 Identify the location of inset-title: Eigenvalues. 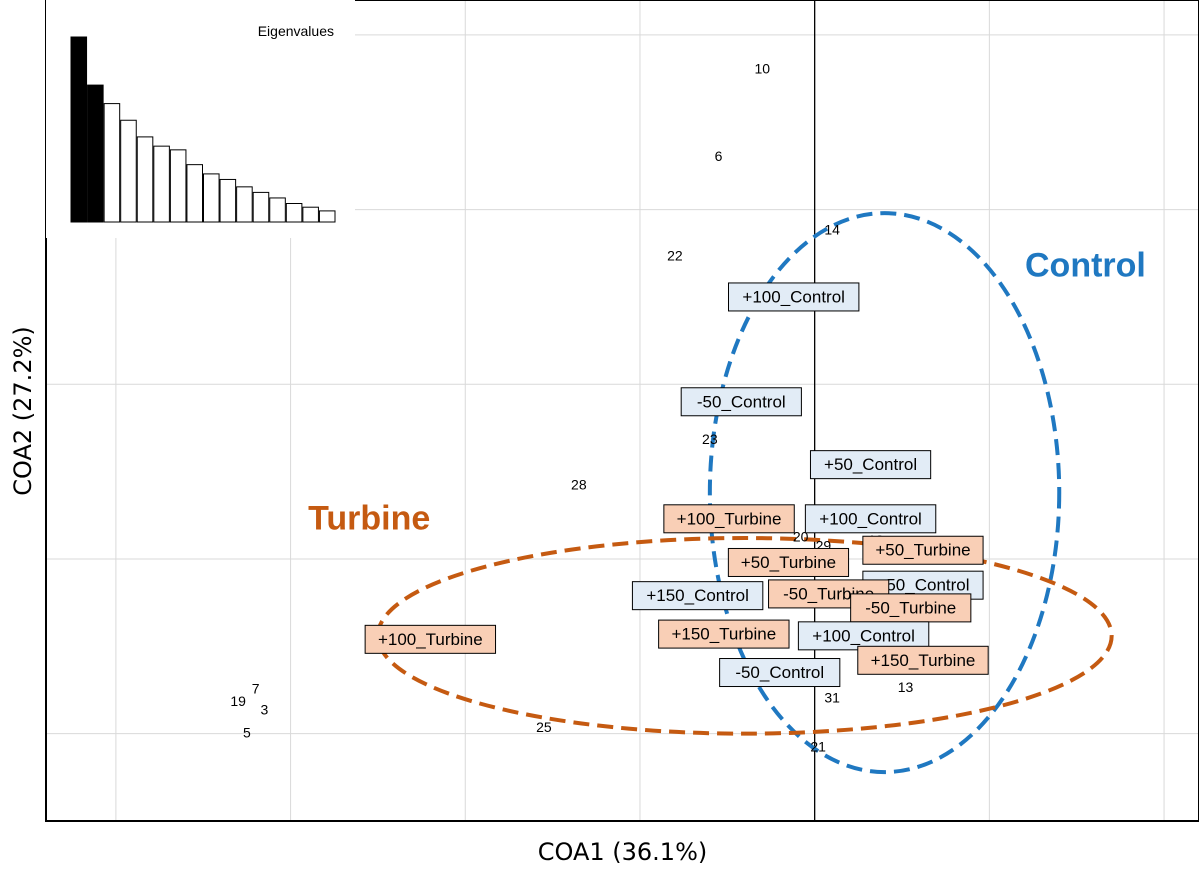
(296, 31).